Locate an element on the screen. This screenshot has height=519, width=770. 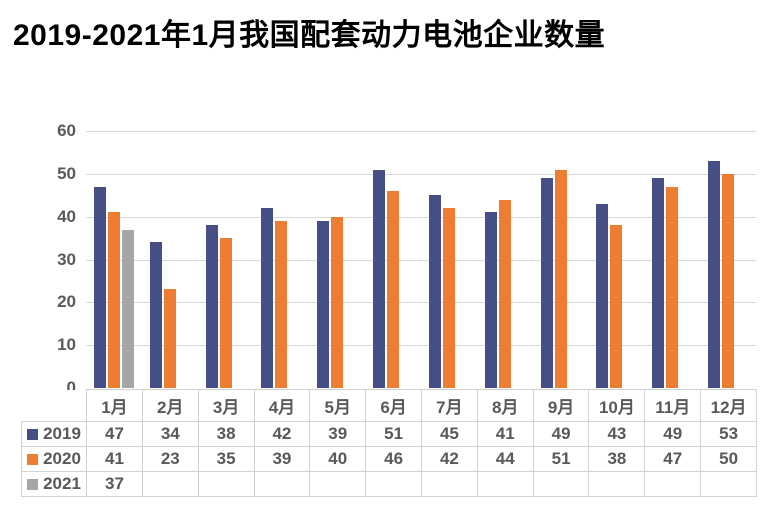
bar-2019-4月 is located at coordinates (267, 298).